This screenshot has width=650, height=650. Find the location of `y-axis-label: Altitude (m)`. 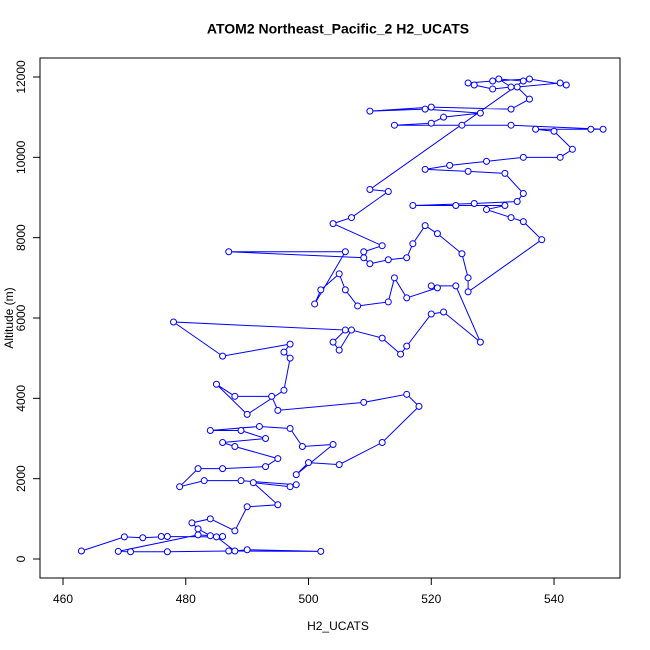

y-axis-label: Altitude (m) is located at coordinates (9, 317).